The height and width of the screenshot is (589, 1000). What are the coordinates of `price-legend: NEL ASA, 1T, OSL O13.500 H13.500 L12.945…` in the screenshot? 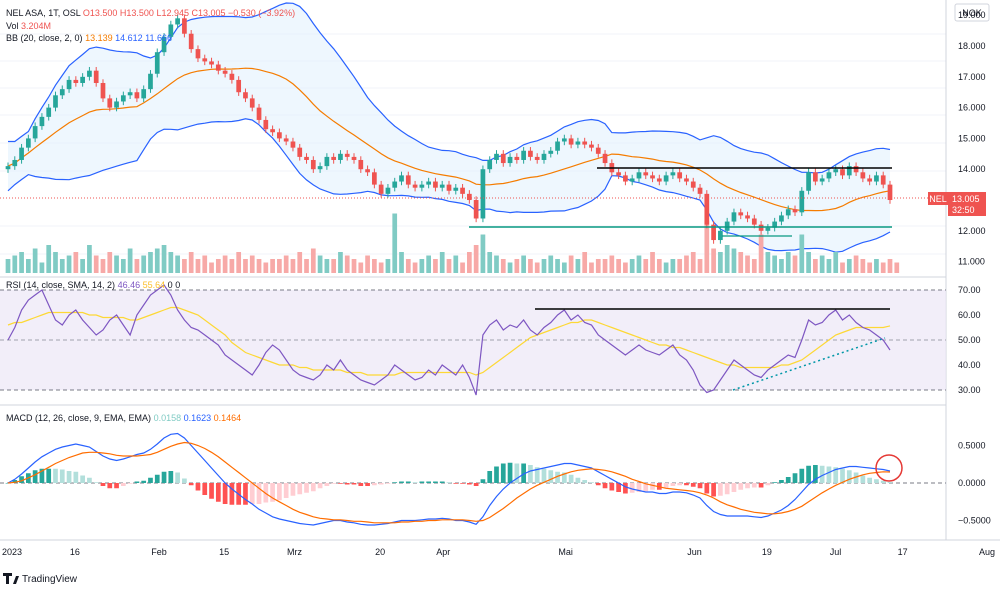 It's located at (150, 25).